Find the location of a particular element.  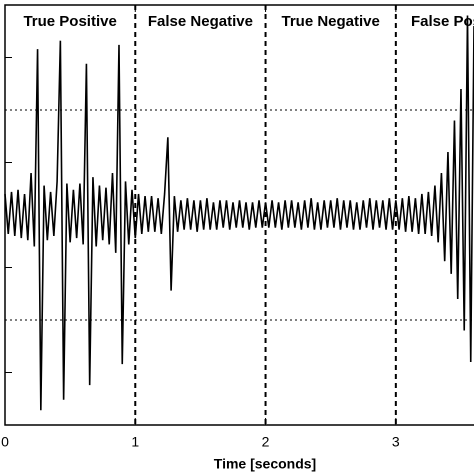

x-axis-label: Time [seconds] is located at coordinates (265, 464).